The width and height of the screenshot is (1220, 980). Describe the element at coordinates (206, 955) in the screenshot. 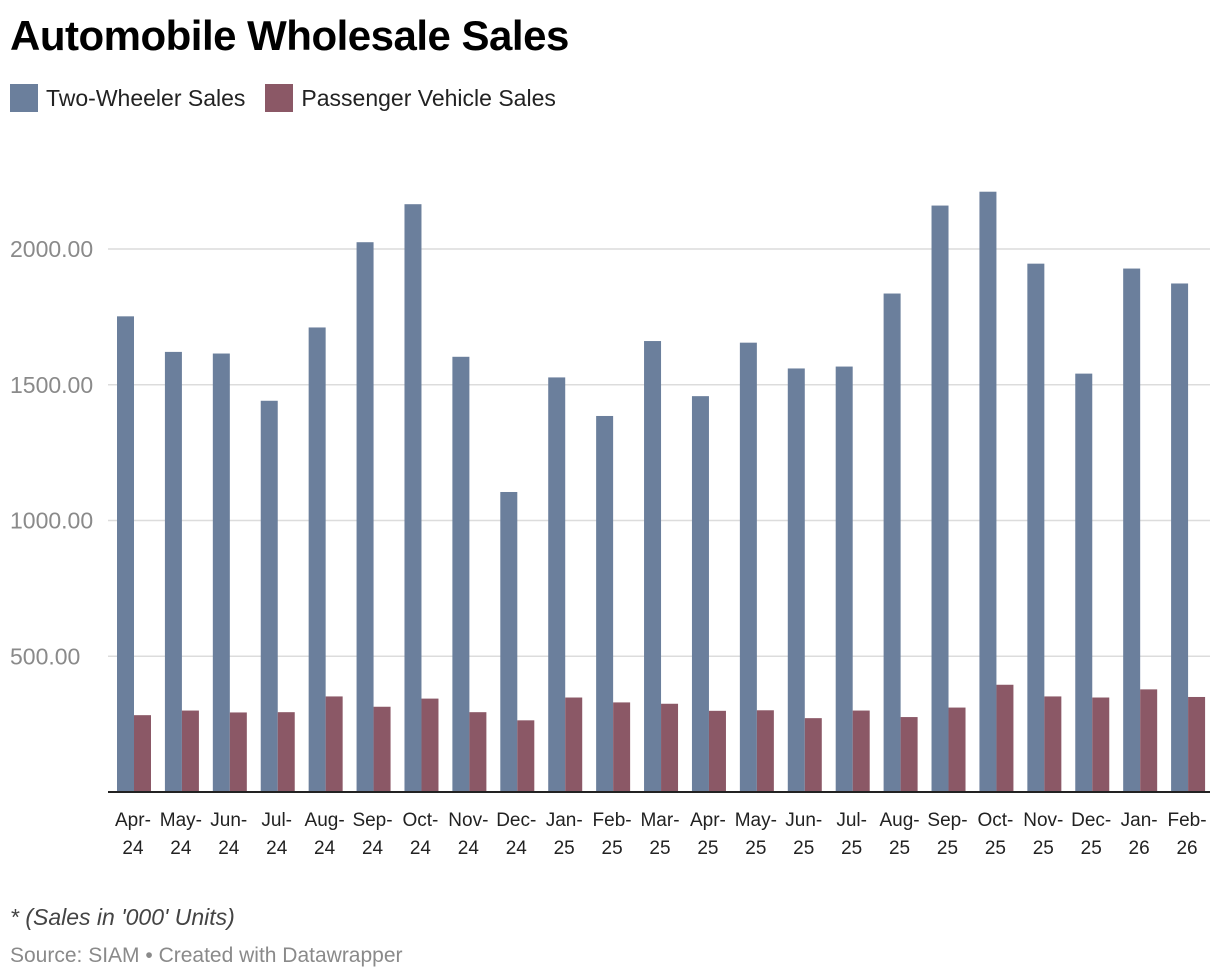

I see `source-credit: Source: SIAM • Created with Datawrapper` at that location.